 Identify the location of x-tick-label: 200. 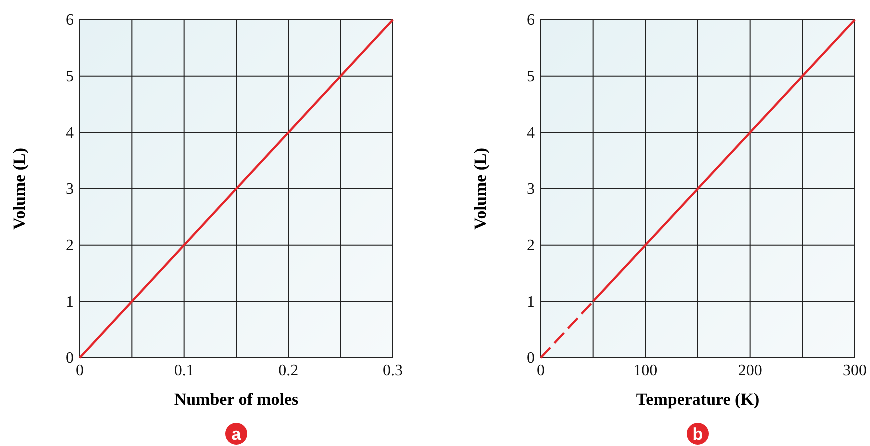
(750, 371).